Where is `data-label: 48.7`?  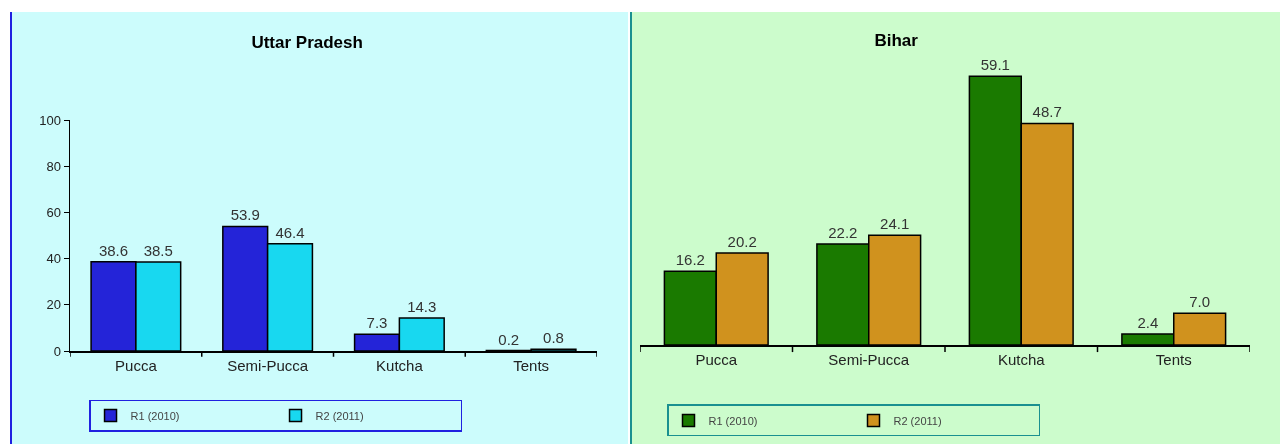
data-label: 48.7 is located at coordinates (1047, 112).